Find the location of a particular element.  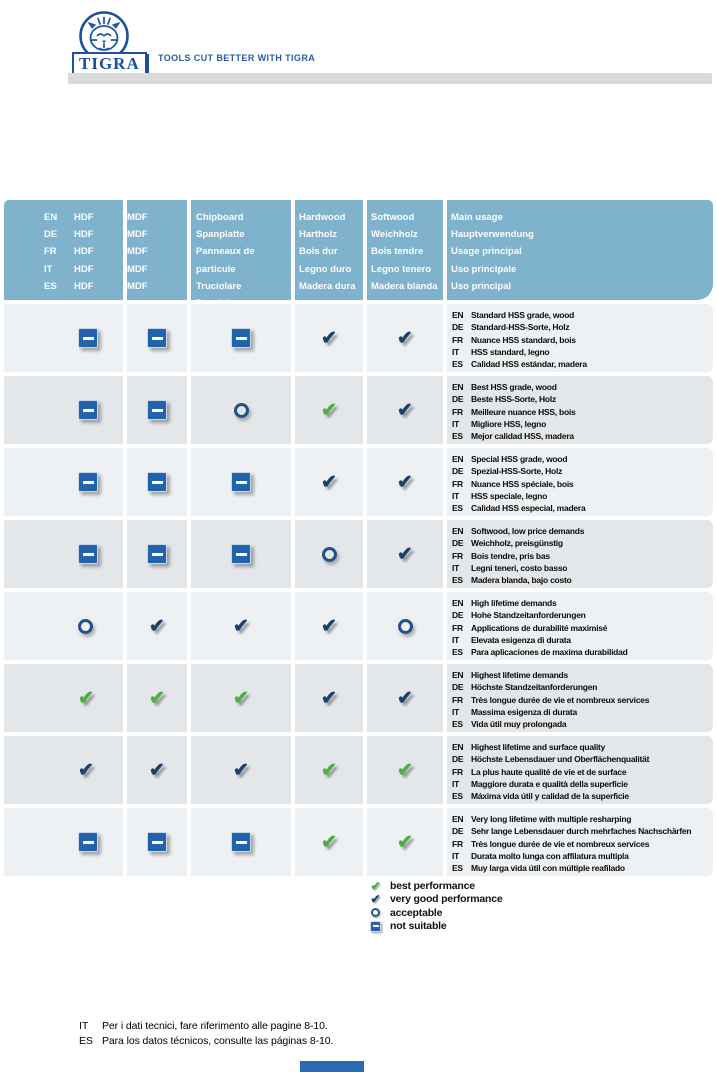

usage-line: IT Migliore HSS, legno is located at coordinates (581, 424).